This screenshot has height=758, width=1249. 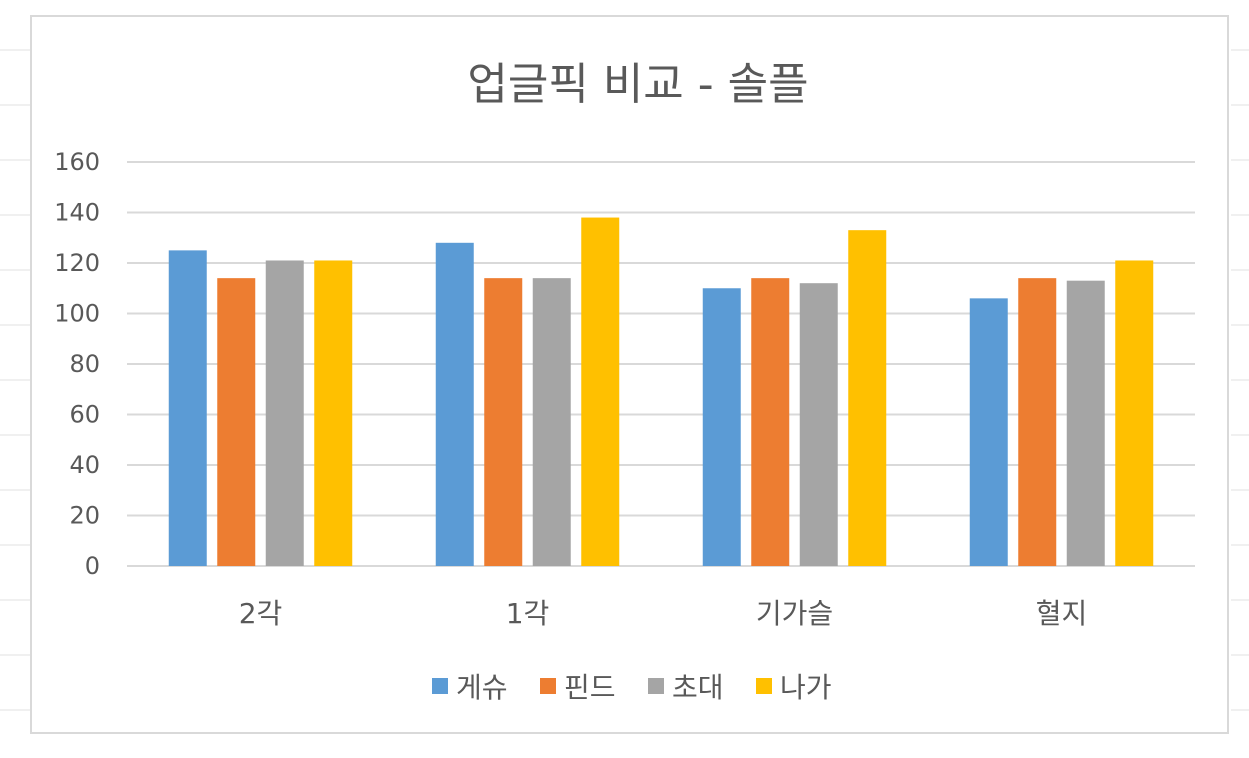 What do you see at coordinates (77, 263) in the screenshot?
I see `y-tick-label: 120` at bounding box center [77, 263].